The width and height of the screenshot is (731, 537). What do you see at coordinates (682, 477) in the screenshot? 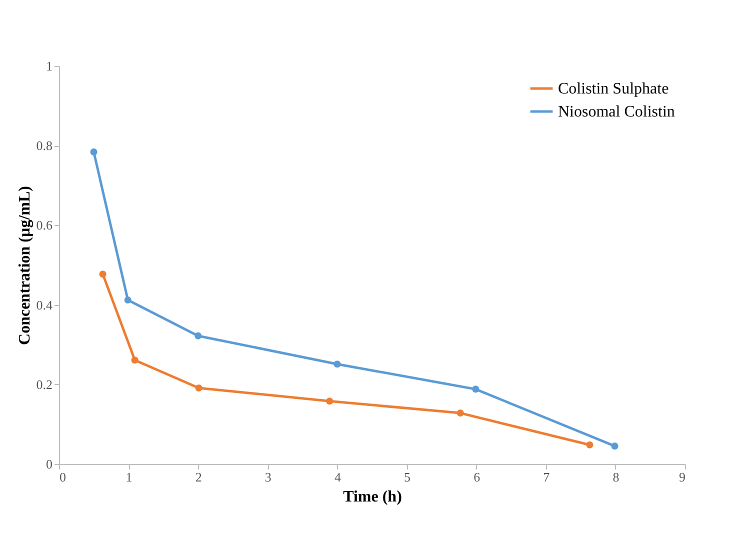
I see `x-tick-label: 9` at bounding box center [682, 477].